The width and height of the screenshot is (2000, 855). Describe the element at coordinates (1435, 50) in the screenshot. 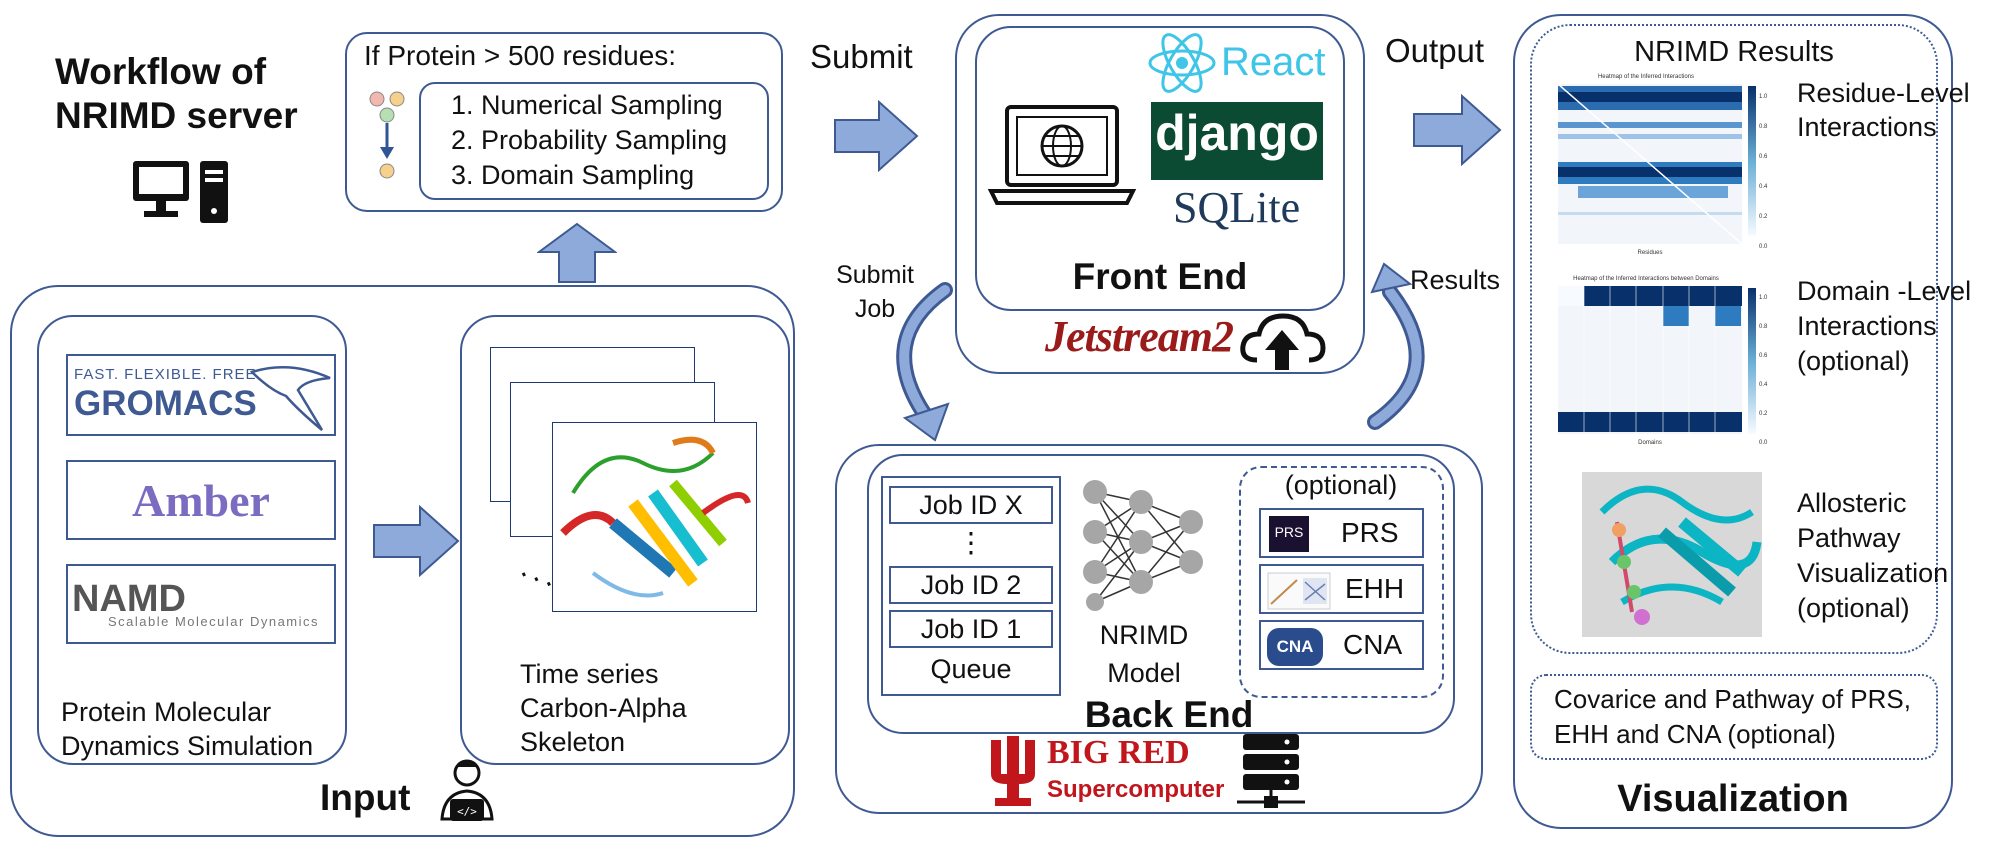

I see `output-label: Output` at that location.